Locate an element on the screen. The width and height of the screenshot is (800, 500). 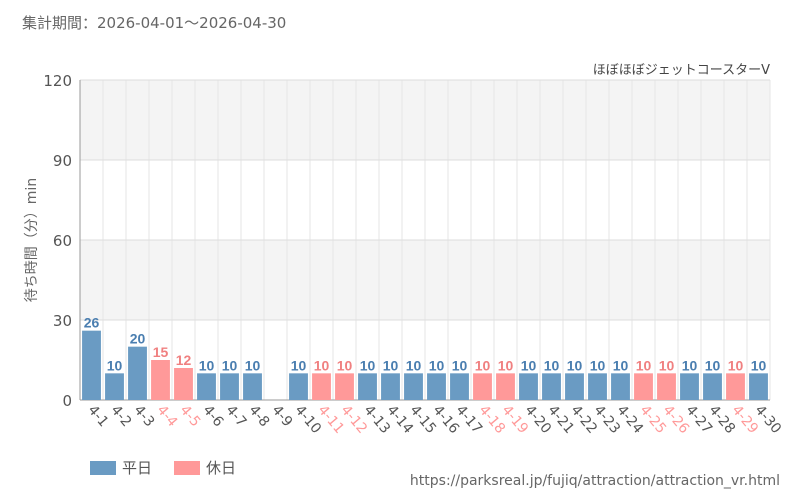
y-tick-label: 30 is located at coordinates (62, 321).